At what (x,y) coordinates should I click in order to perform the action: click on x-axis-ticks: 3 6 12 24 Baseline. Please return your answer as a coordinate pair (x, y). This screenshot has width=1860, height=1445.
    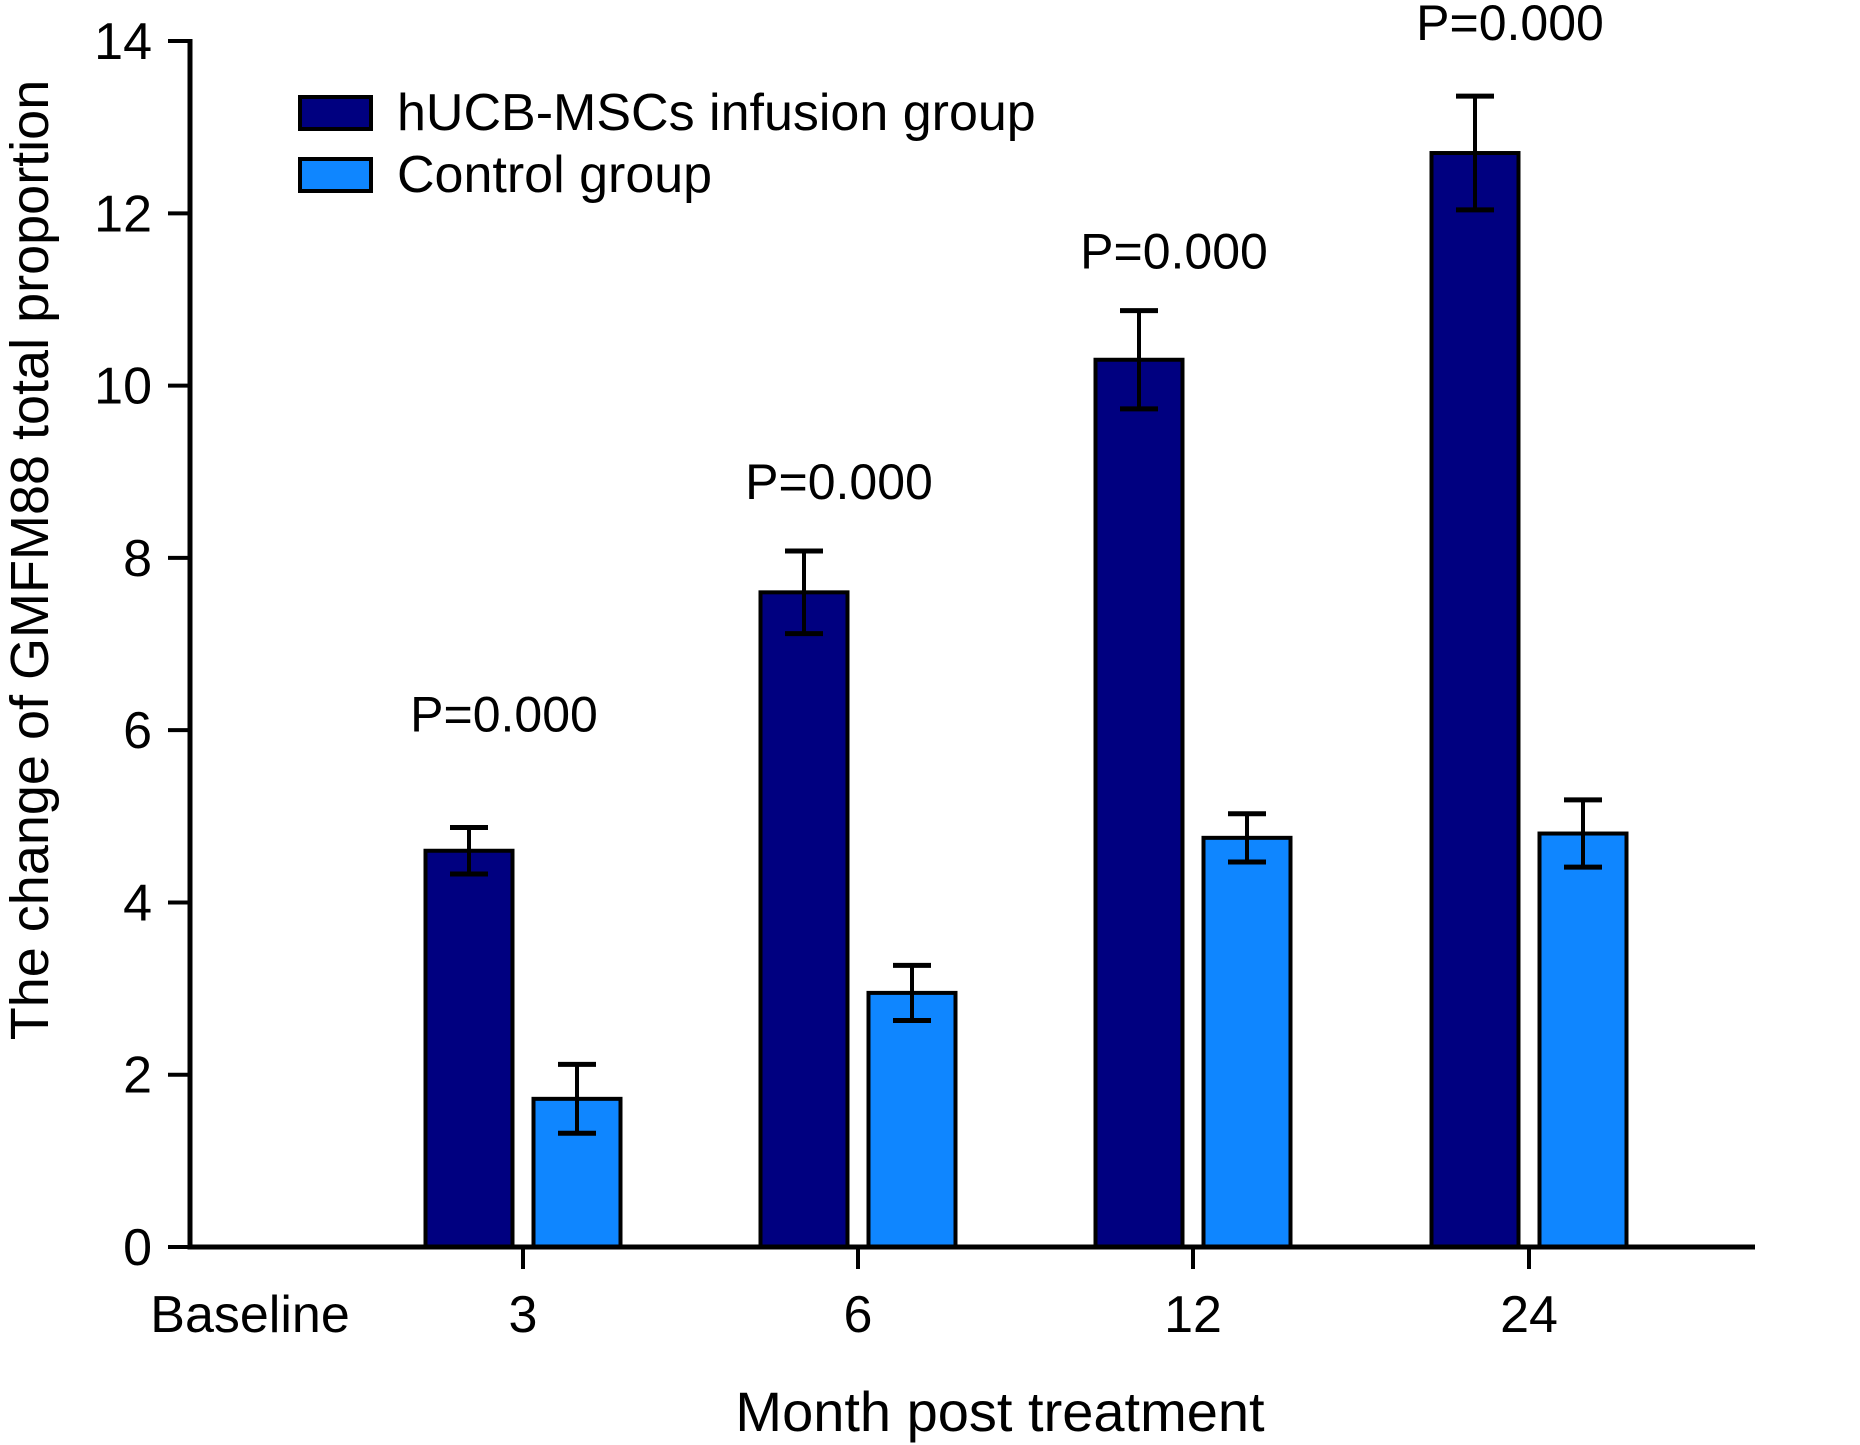
    Looking at the image, I should click on (854, 1295).